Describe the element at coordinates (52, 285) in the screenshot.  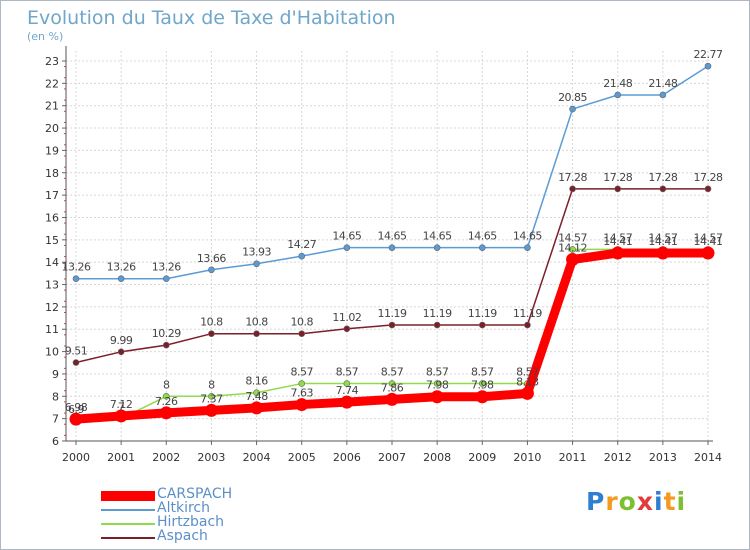
I see `y-tick-label: 13` at that location.